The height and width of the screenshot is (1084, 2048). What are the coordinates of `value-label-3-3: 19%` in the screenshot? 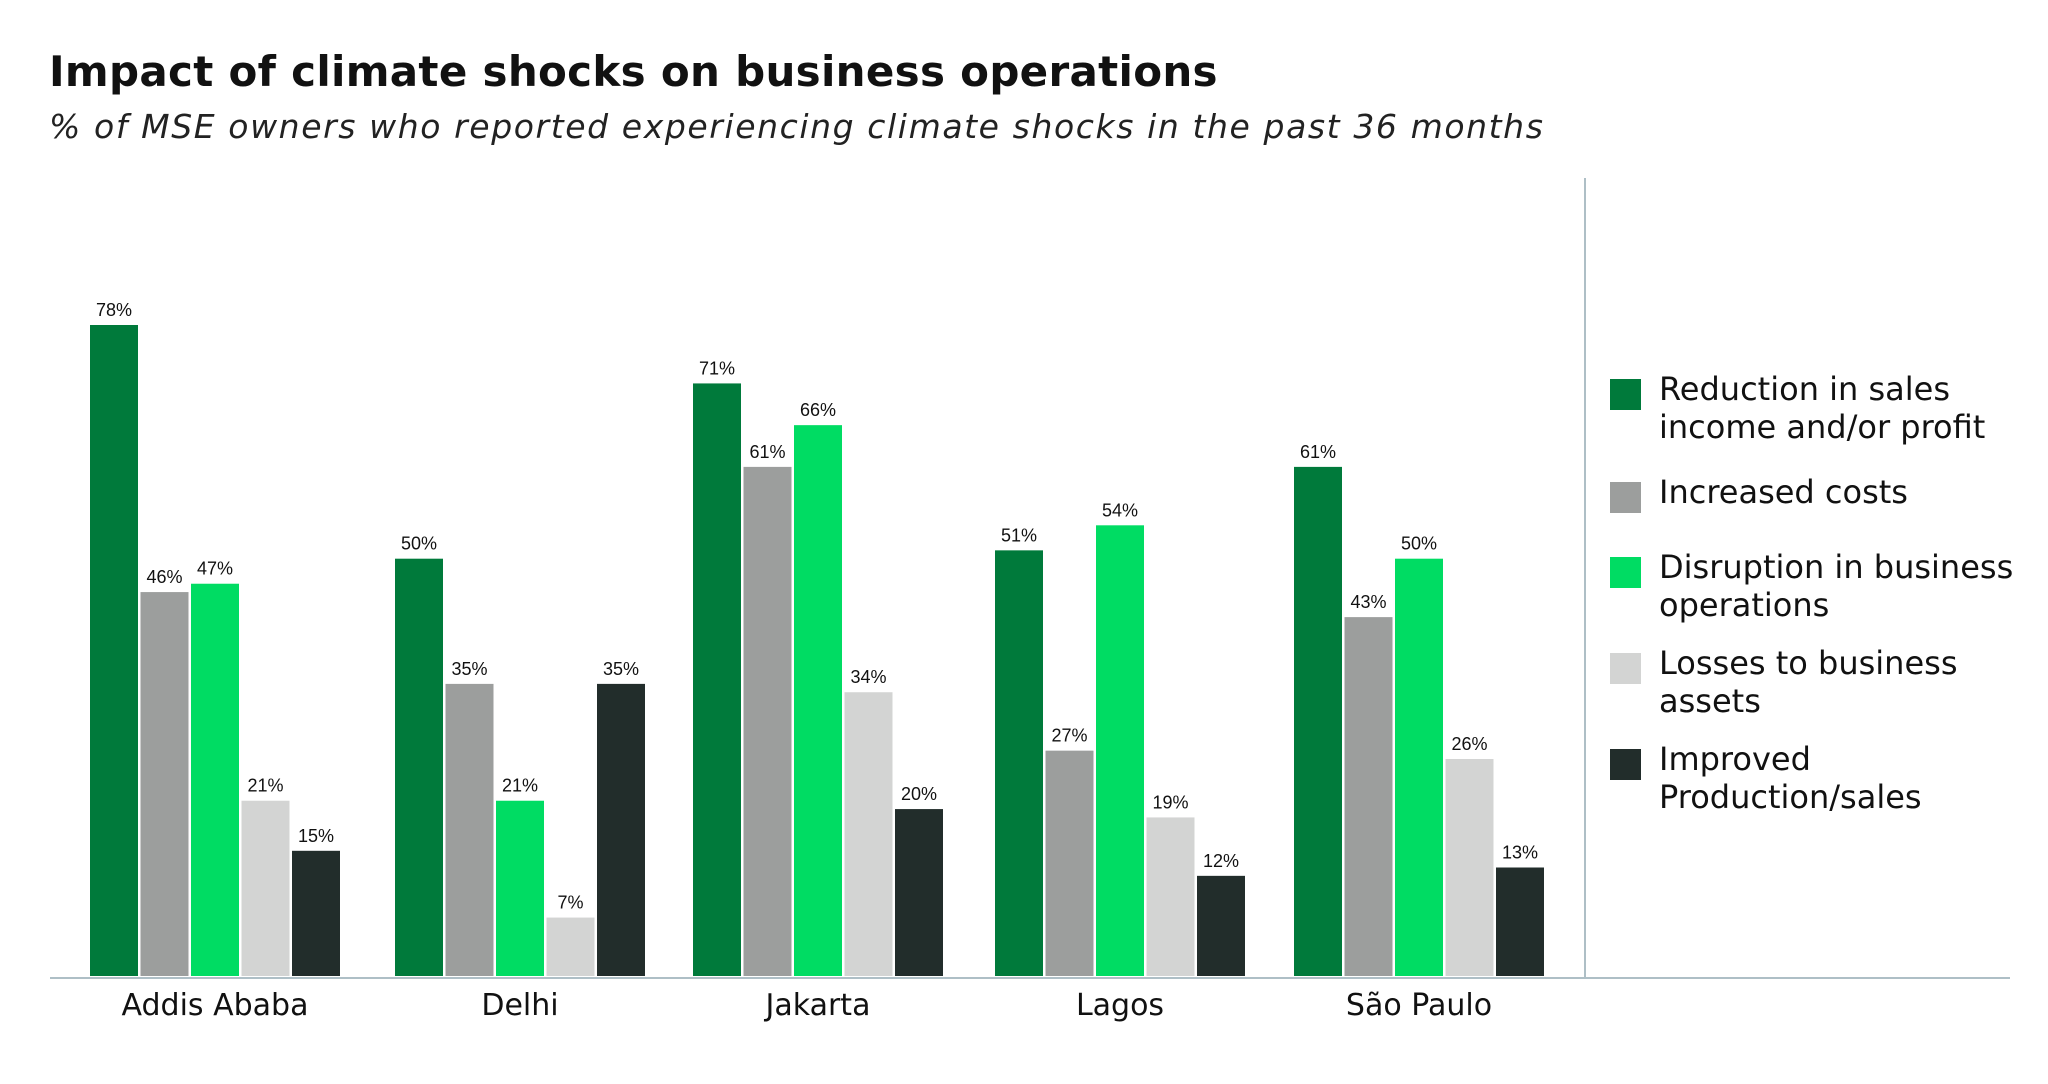 It's located at (1170, 802).